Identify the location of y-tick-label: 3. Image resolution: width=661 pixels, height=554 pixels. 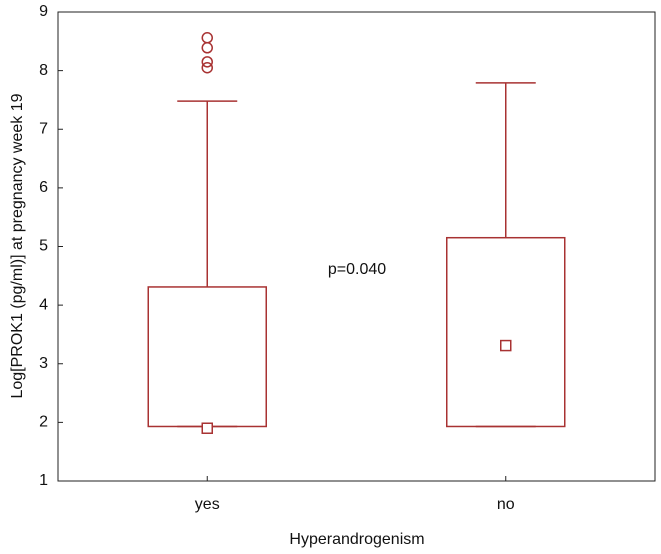
(43, 363).